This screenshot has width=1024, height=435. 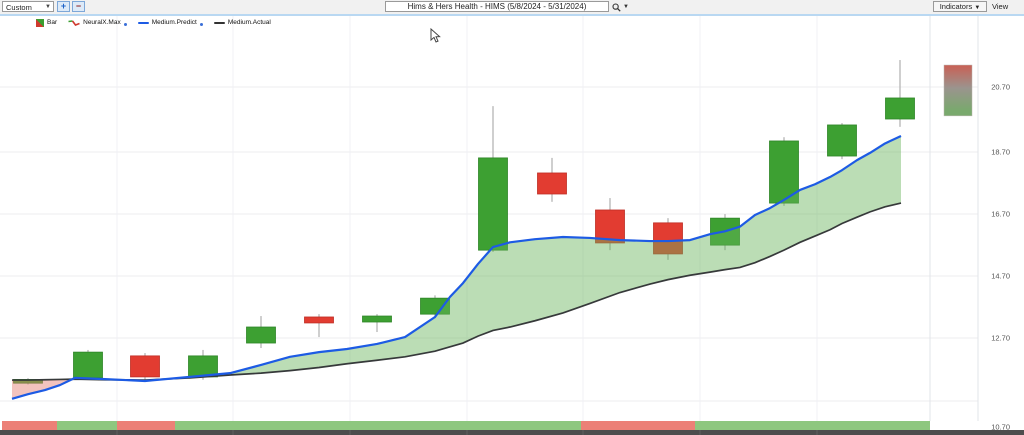 What do you see at coordinates (1000, 257) in the screenshot?
I see `y-axis-labels: 20.70 18.70 16.70 14.70 12.70 10.70` at bounding box center [1000, 257].